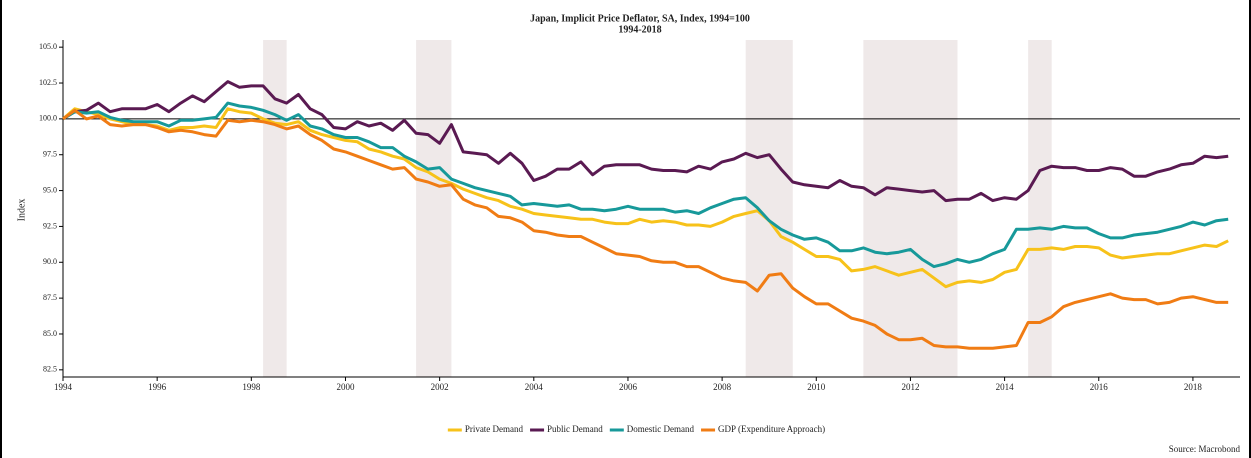 Image resolution: width=1251 pixels, height=458 pixels. What do you see at coordinates (628, 387) in the screenshot?
I see `x-tick-label: 2006` at bounding box center [628, 387].